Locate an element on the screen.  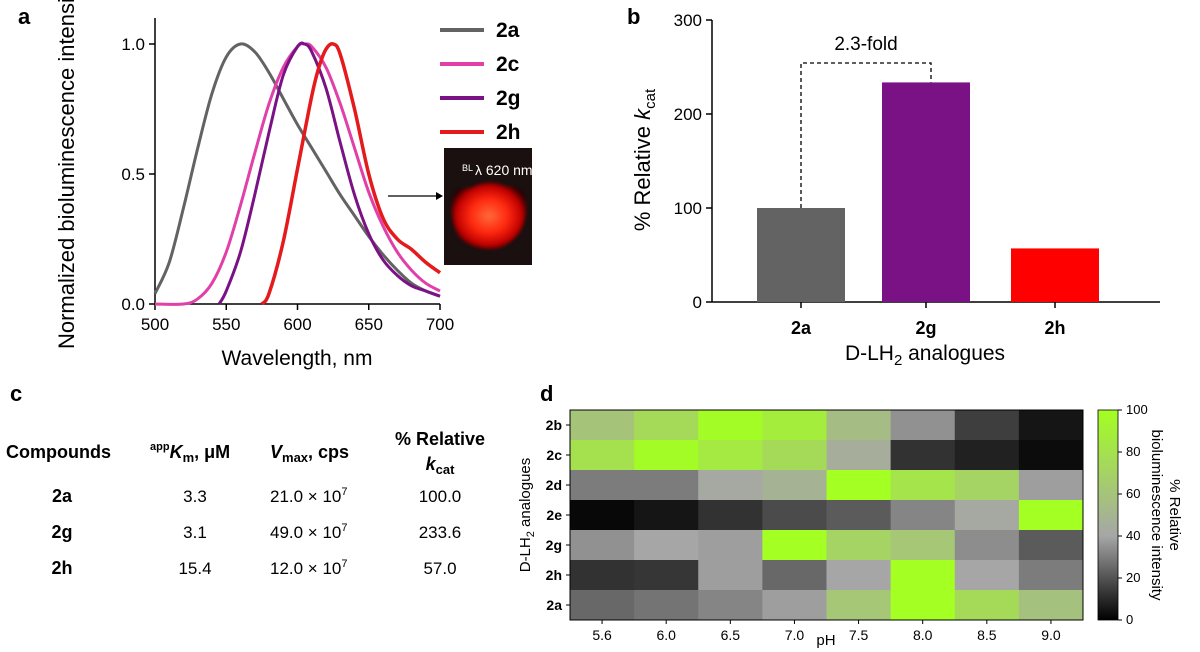
heatmap-cell-2g-6.0 is located at coordinates (666, 545).